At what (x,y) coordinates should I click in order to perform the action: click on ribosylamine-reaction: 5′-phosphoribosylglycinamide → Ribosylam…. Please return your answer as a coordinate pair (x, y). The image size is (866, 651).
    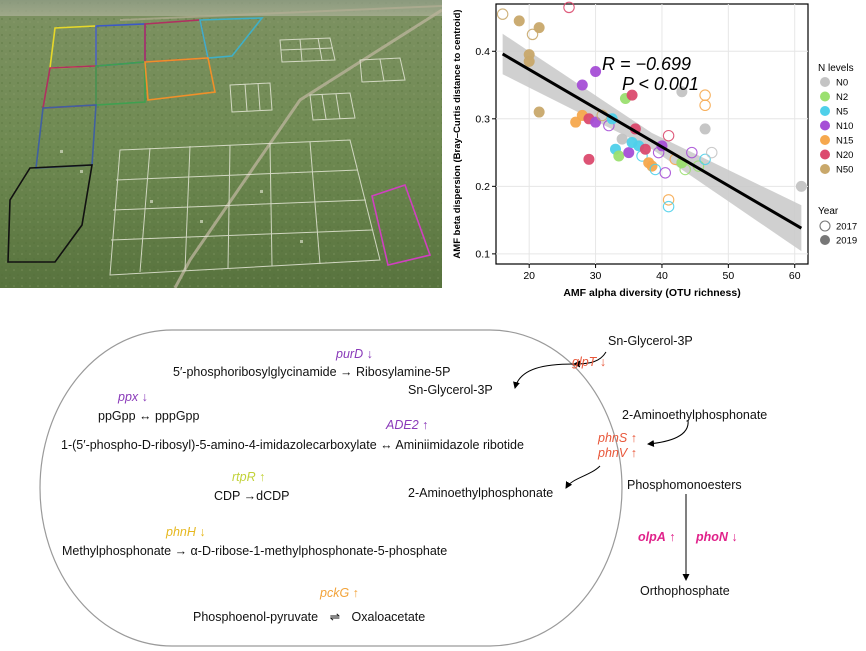
    Looking at the image, I should click on (312, 372).